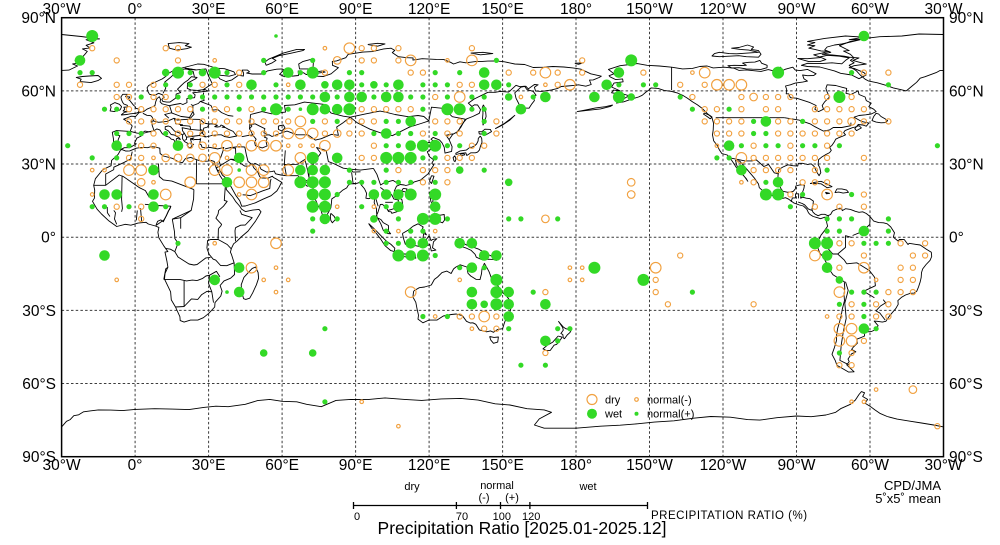 The height and width of the screenshot is (545, 1000). Describe the element at coordinates (357, 517) in the screenshot. I see `svg-text: 0` at that location.